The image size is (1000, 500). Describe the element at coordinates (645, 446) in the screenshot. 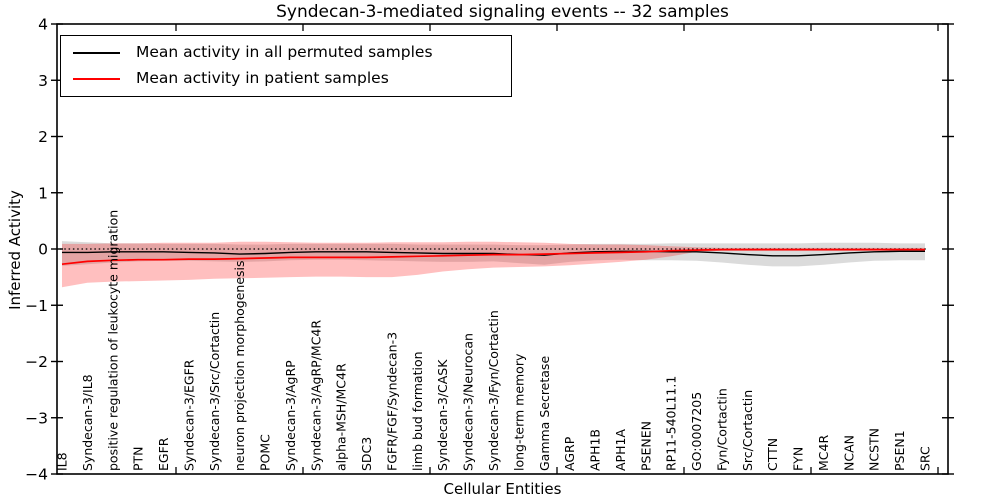

I see `x-category-label: PSENEN` at that location.